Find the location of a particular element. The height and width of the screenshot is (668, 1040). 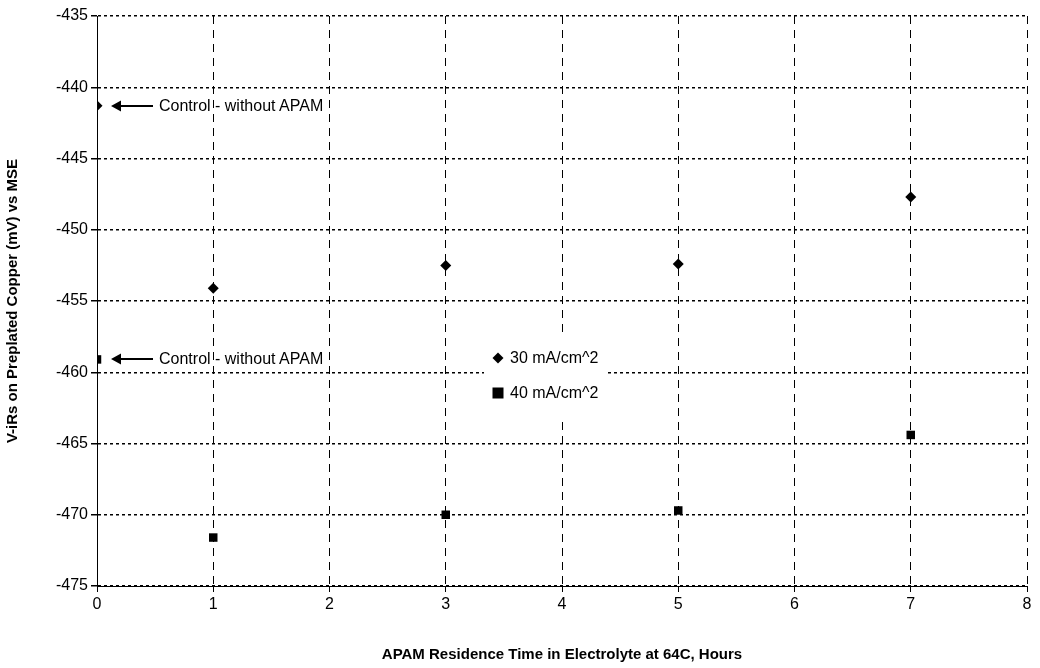

y-tick-label: -465 is located at coordinates (72, 442).